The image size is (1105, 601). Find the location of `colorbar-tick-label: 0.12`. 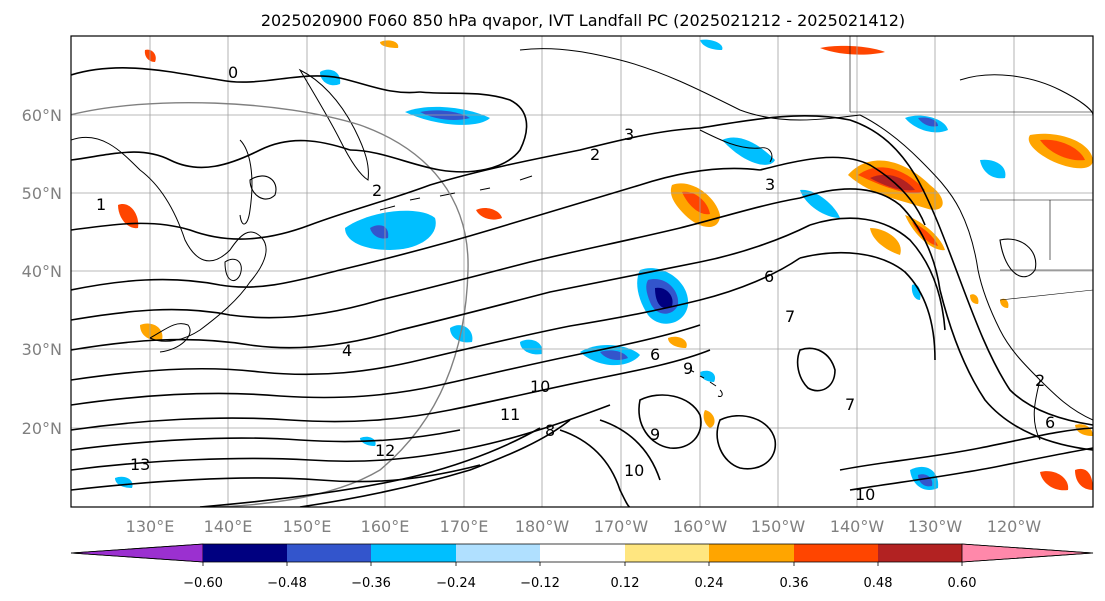

colorbar-tick-label: 0.12 is located at coordinates (625, 583).